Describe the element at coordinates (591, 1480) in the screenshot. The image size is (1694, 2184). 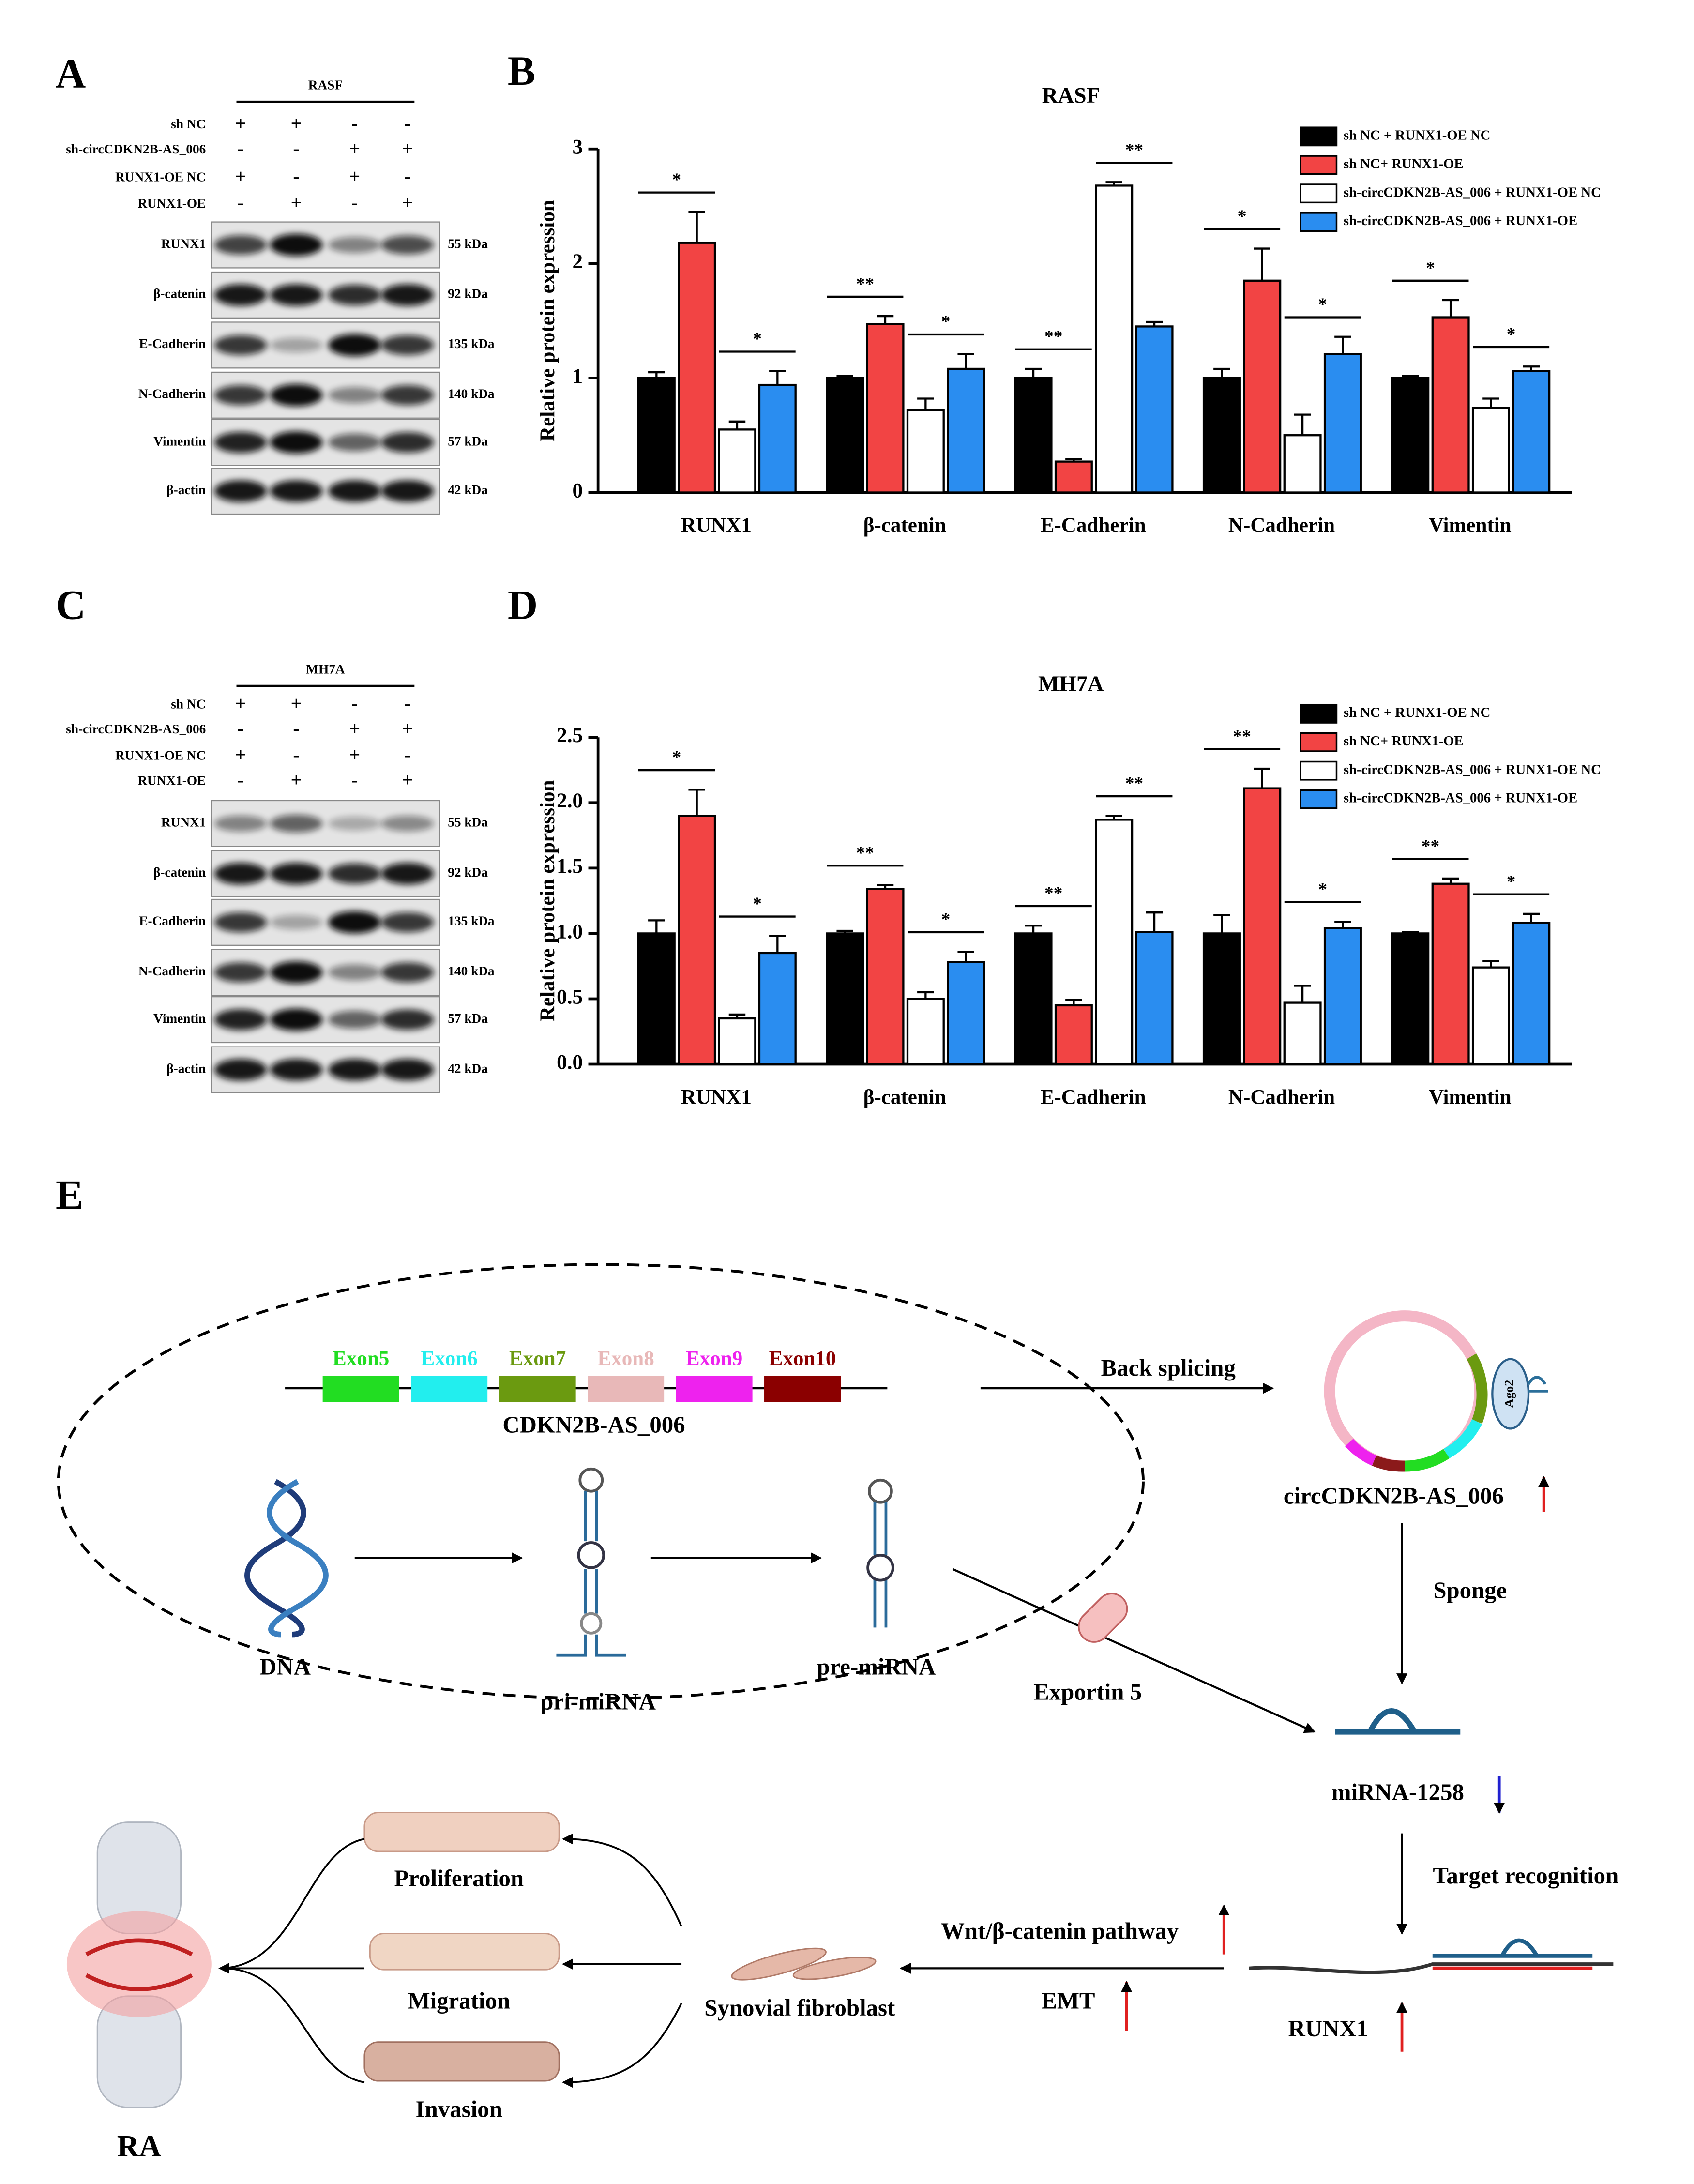
I see `hairpin-loop` at that location.